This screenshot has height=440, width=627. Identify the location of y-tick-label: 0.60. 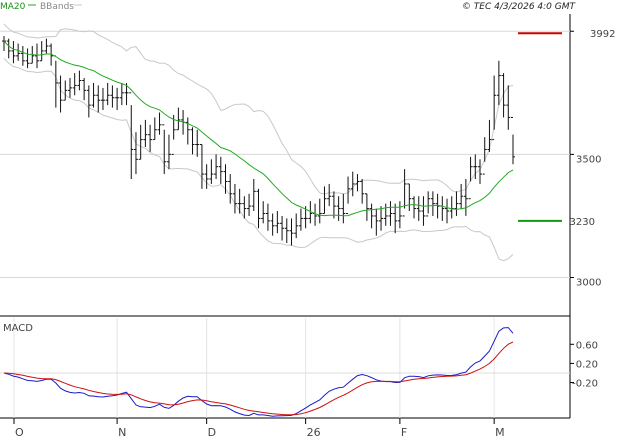
(587, 345).